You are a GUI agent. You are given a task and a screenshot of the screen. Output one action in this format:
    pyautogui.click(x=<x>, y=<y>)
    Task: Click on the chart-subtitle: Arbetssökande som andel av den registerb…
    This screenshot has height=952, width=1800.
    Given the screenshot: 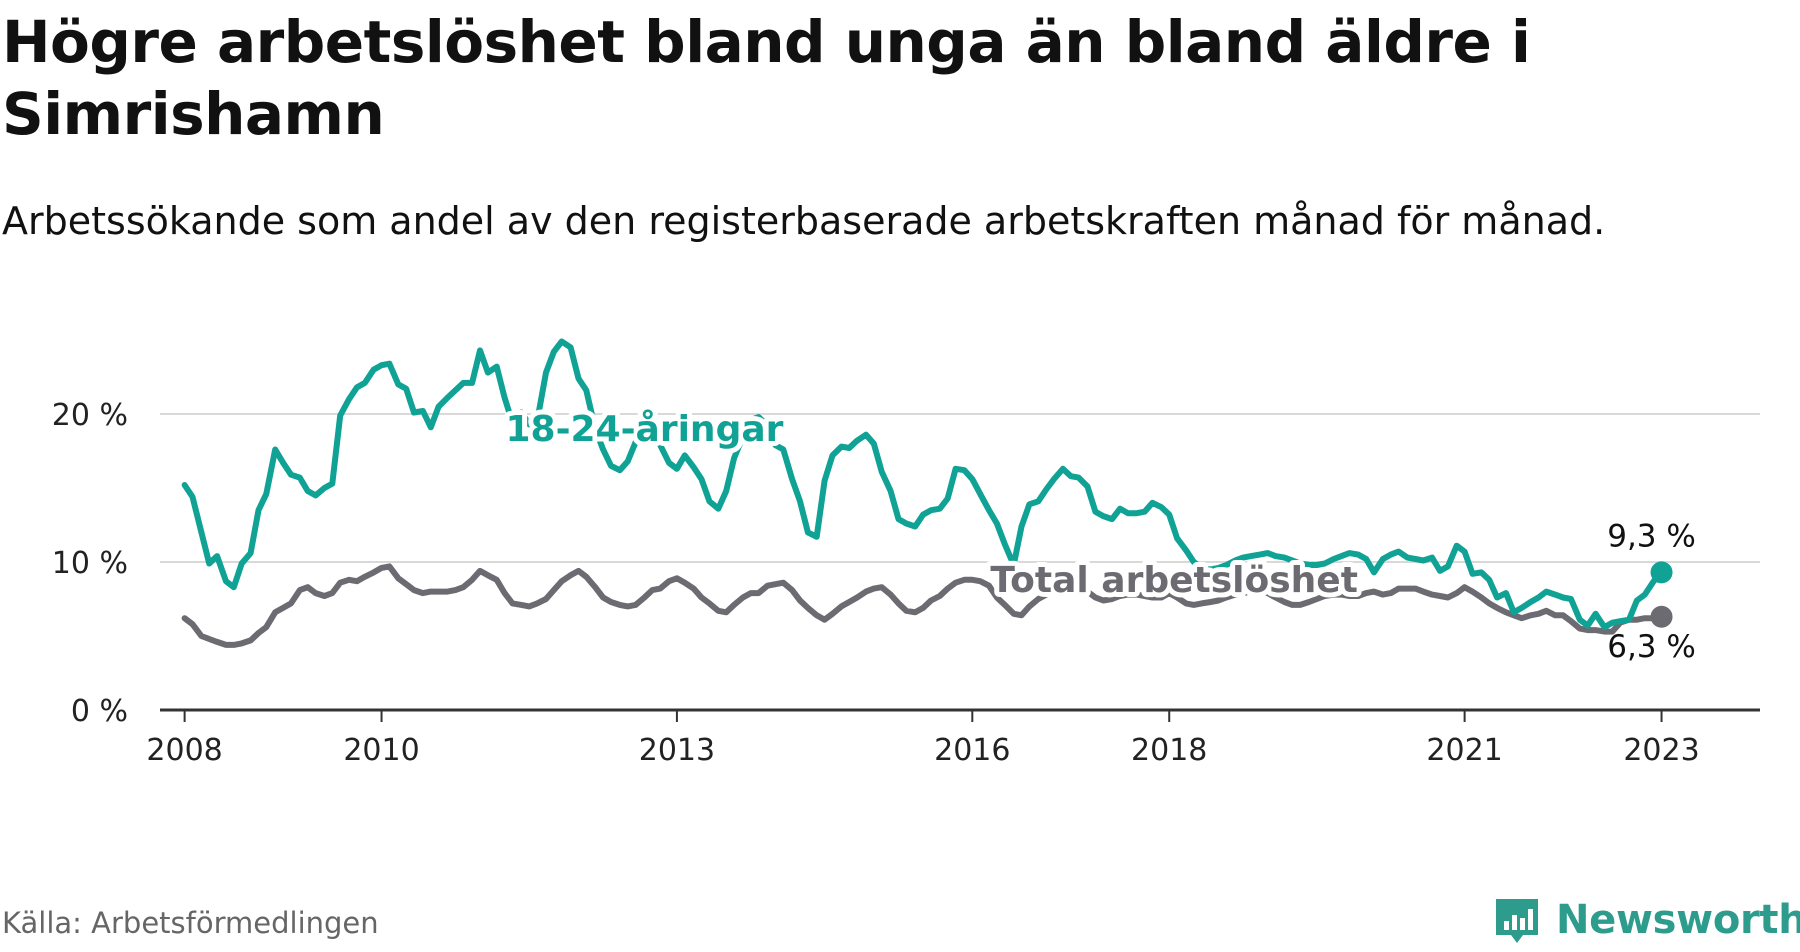 What is the action you would take?
    pyautogui.click(x=804, y=221)
    